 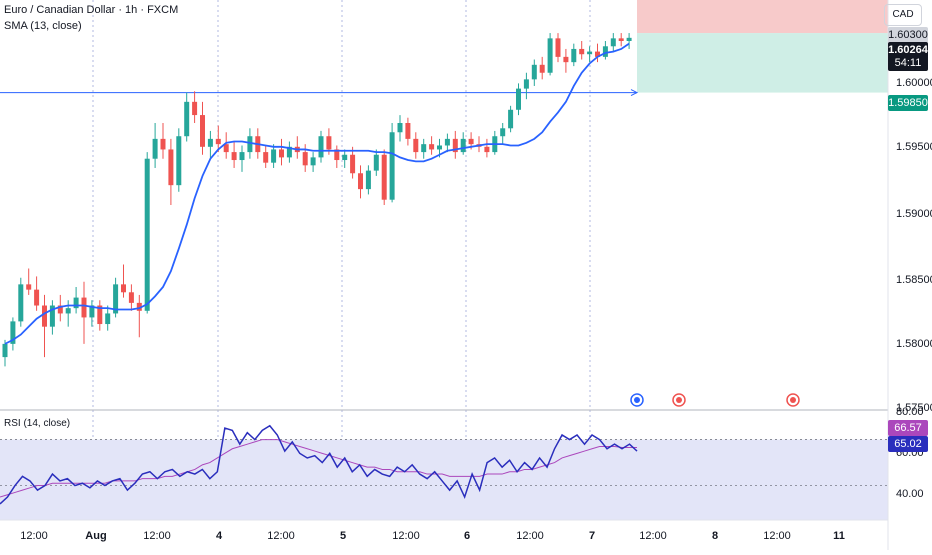 I want to click on entry-arrow, so click(x=634, y=93).